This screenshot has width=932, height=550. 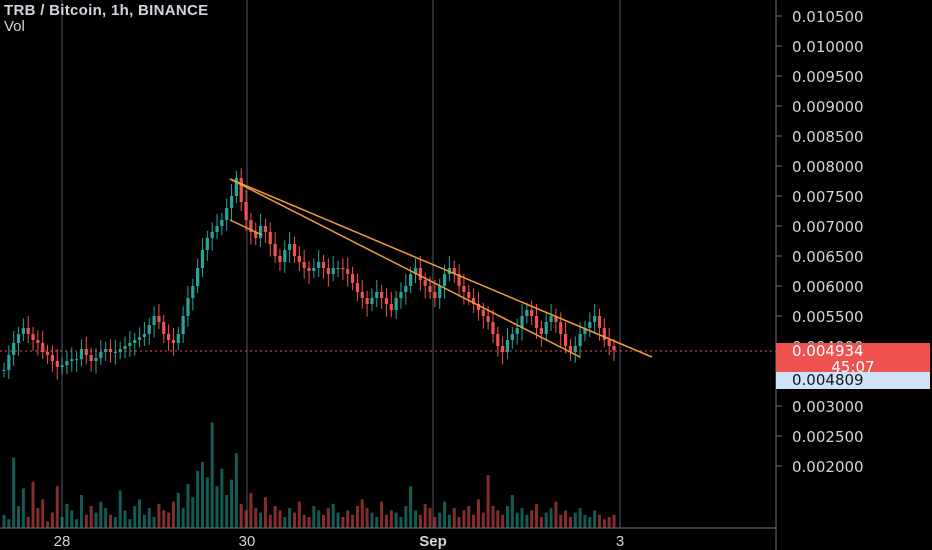 What do you see at coordinates (828, 257) in the screenshot?
I see `price-tick-label: 0.006500` at bounding box center [828, 257].